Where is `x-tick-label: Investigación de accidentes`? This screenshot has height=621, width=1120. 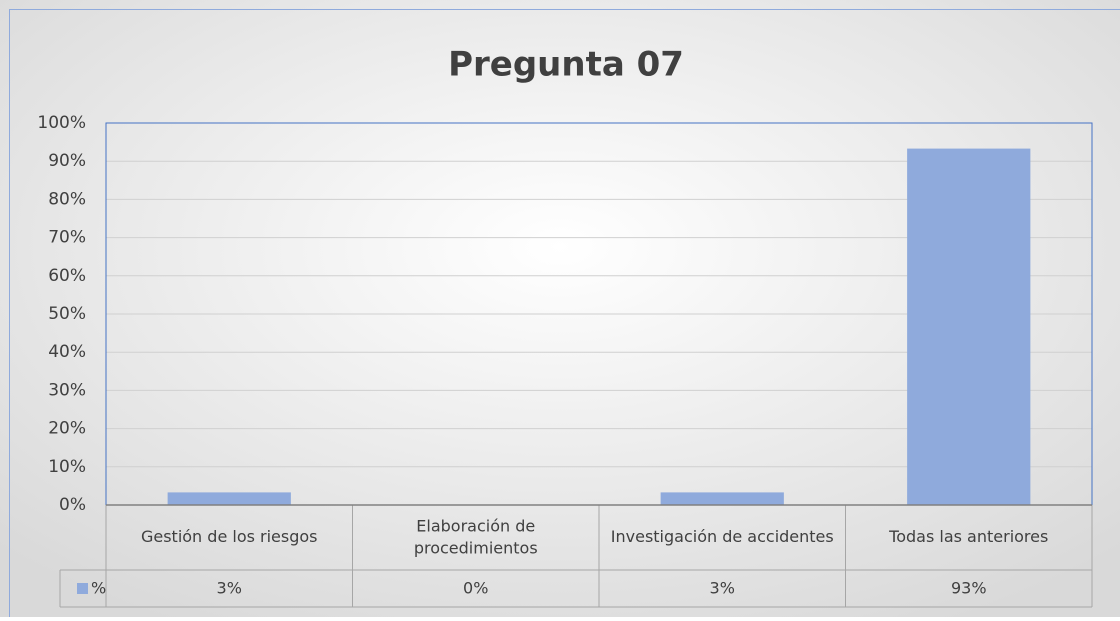 x-tick-label: Investigación de accidentes is located at coordinates (722, 536).